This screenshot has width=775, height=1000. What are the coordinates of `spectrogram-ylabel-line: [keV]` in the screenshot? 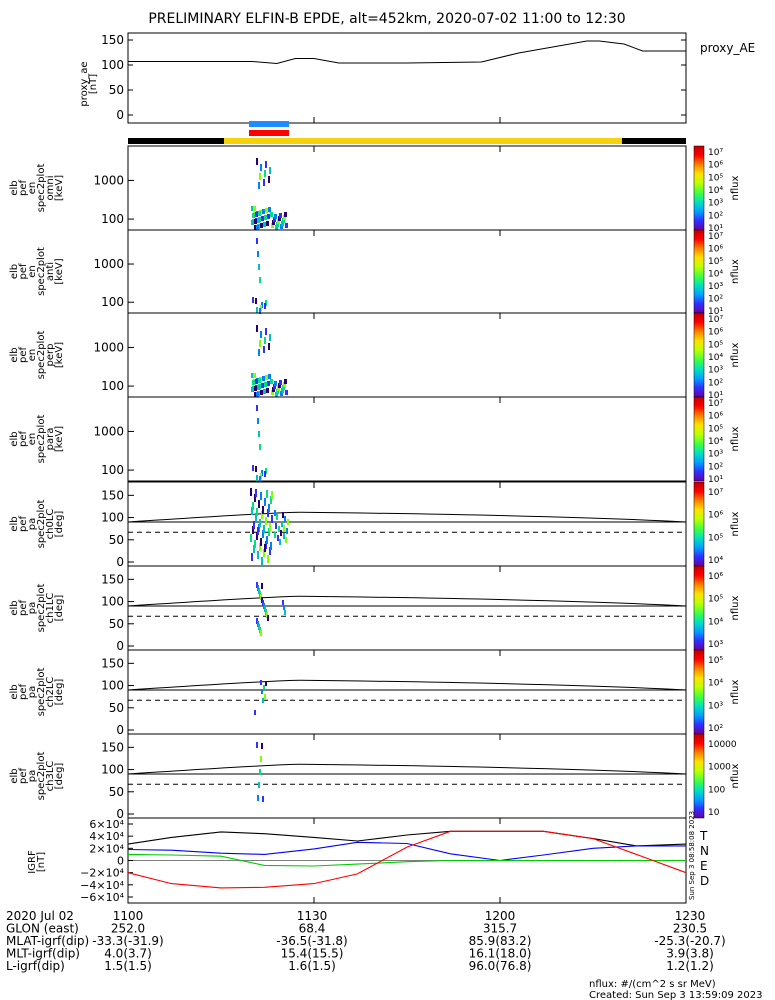 It's located at (59, 271).